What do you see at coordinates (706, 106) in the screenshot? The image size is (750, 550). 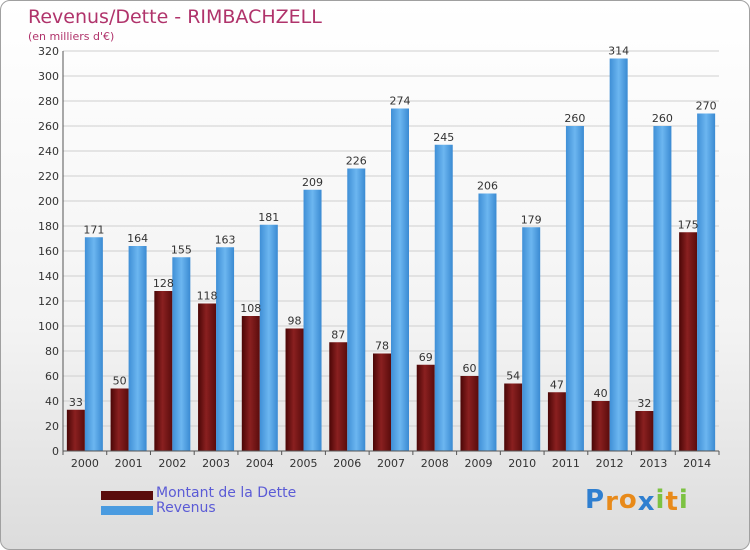 I see `data-label: 270` at bounding box center [706, 106].